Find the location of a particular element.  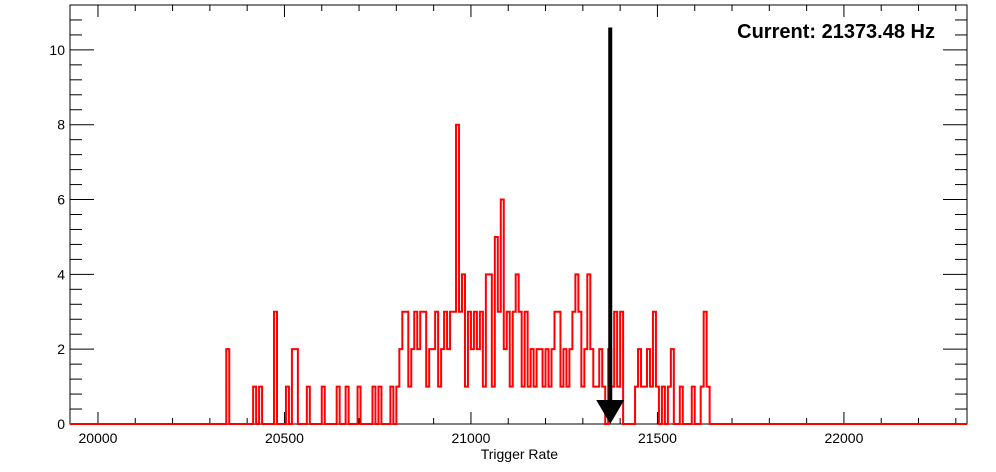

y-tick-label: 6 is located at coordinates (61, 200).